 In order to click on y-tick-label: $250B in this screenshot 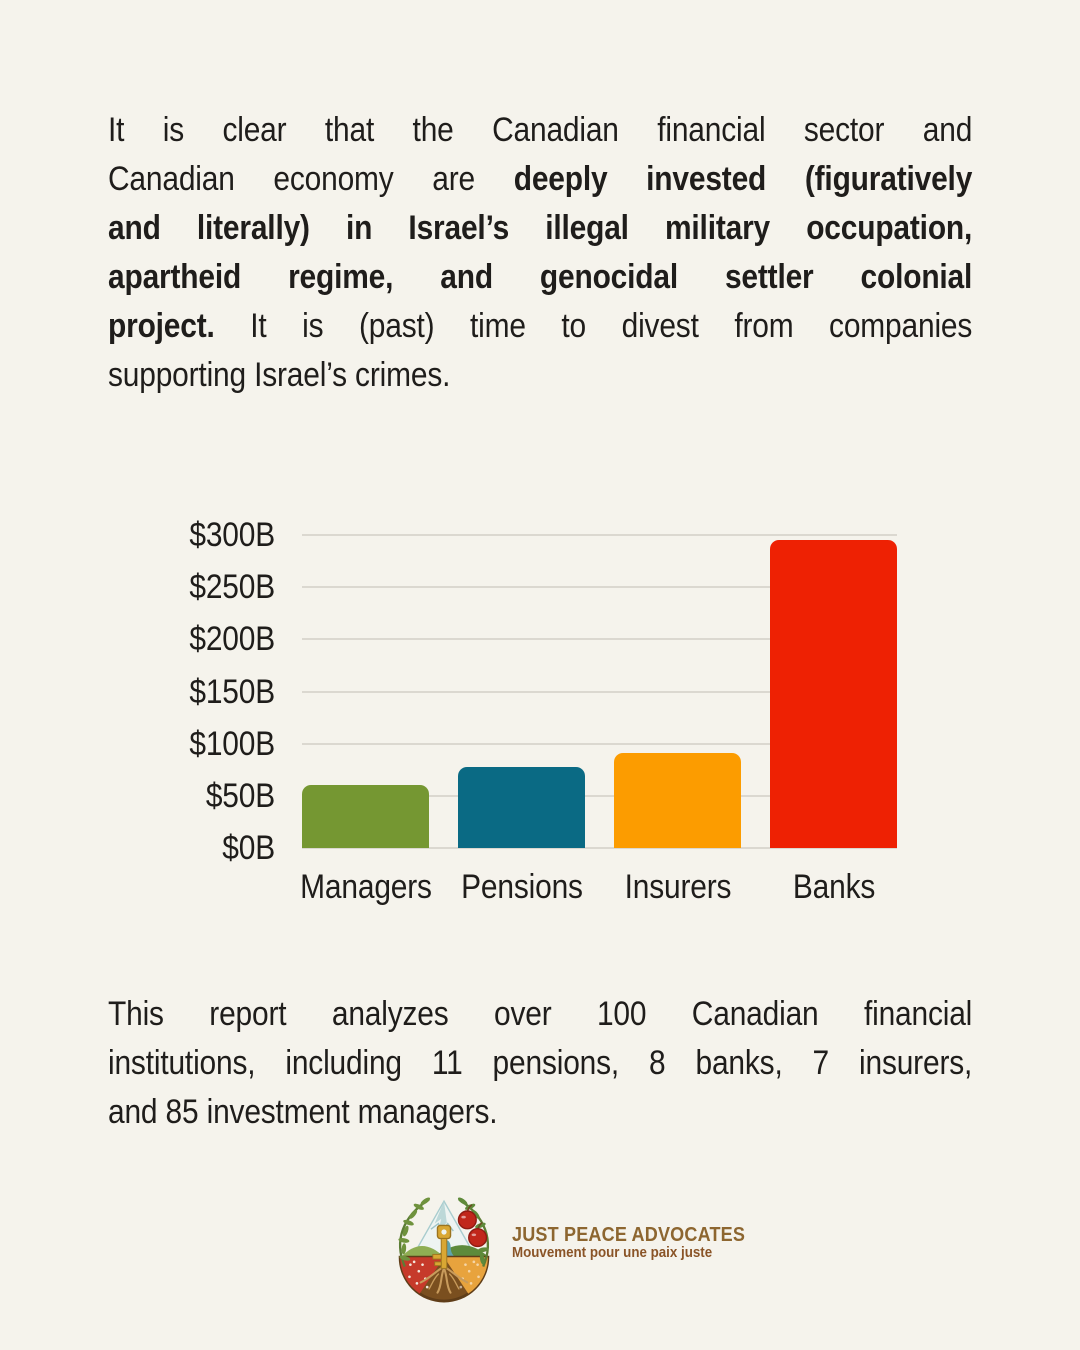, I will do `click(232, 587)`.